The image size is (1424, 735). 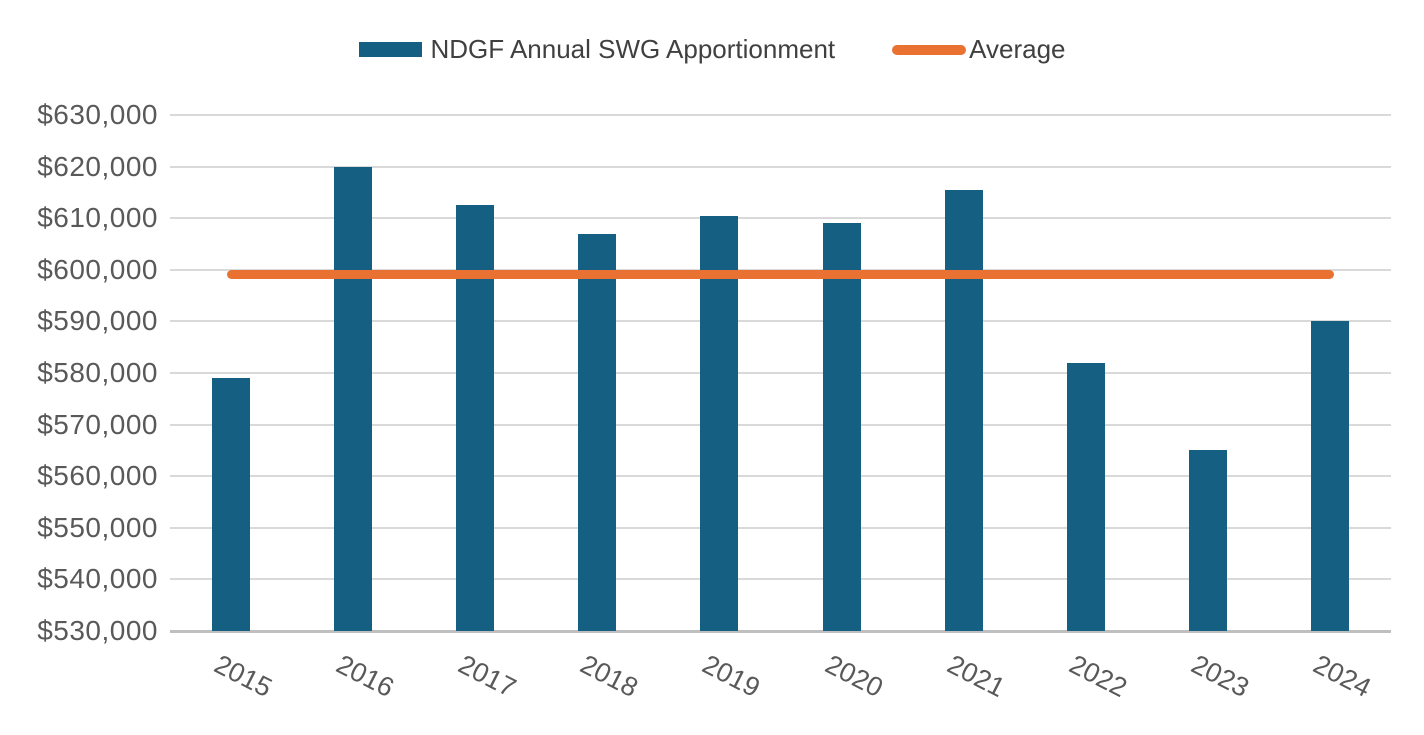 I want to click on x-axis-label-2021: 2021, so click(x=976, y=676).